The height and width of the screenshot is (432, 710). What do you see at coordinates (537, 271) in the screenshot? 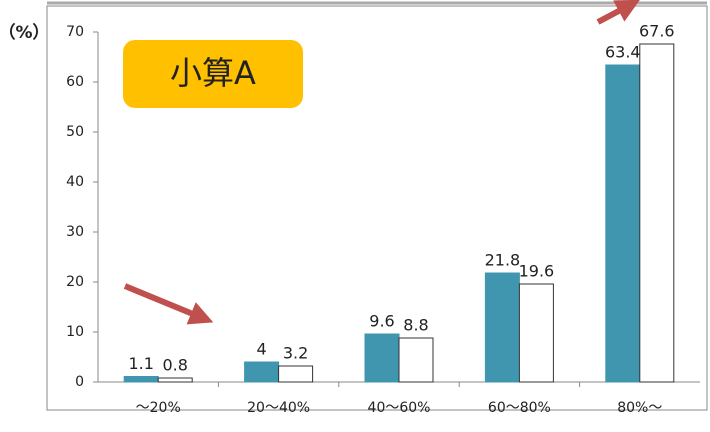
I see `value-label: 19.6` at bounding box center [537, 271].